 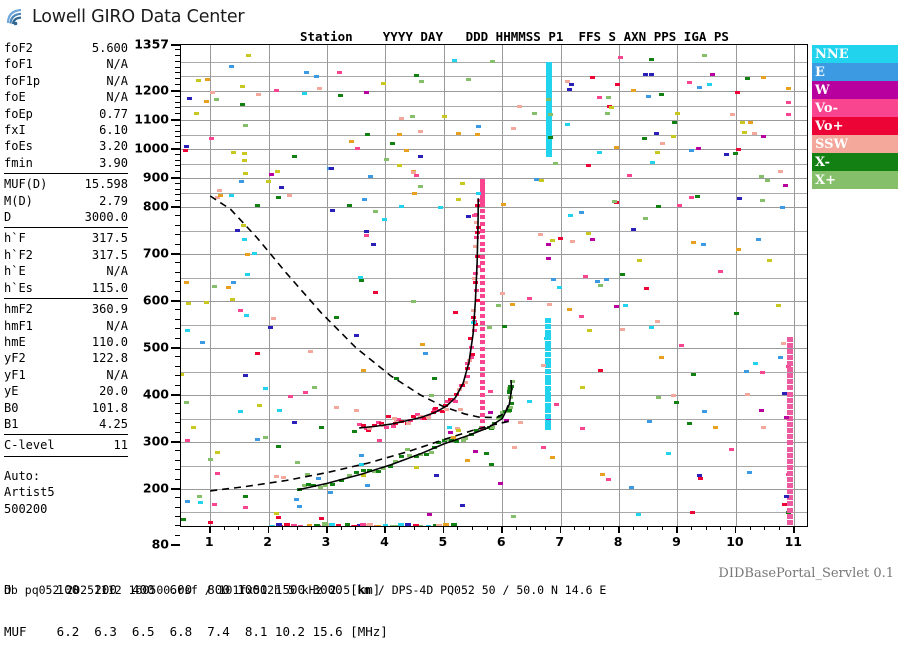 I want to click on auto-label: Auto:, so click(x=22, y=476).